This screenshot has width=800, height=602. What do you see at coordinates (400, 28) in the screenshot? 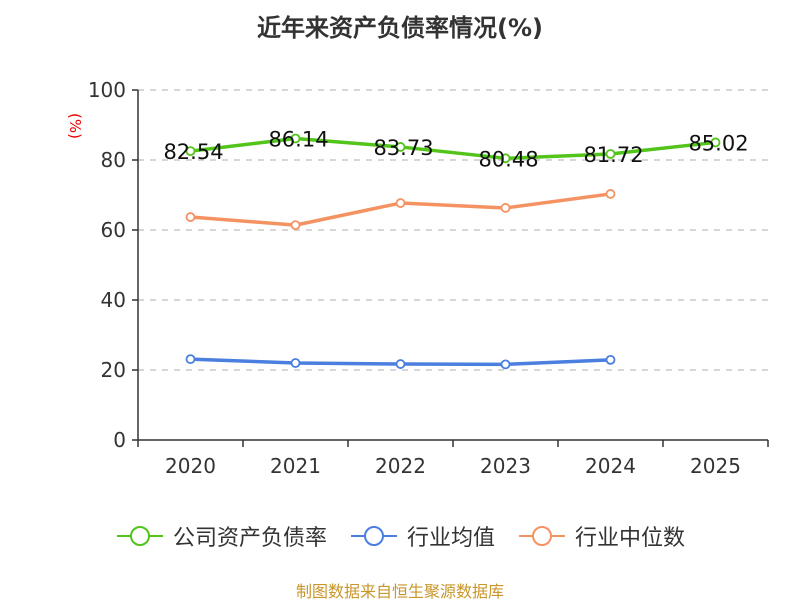
I see `chart-title: 近年来资产负债率情况(%)` at bounding box center [400, 28].